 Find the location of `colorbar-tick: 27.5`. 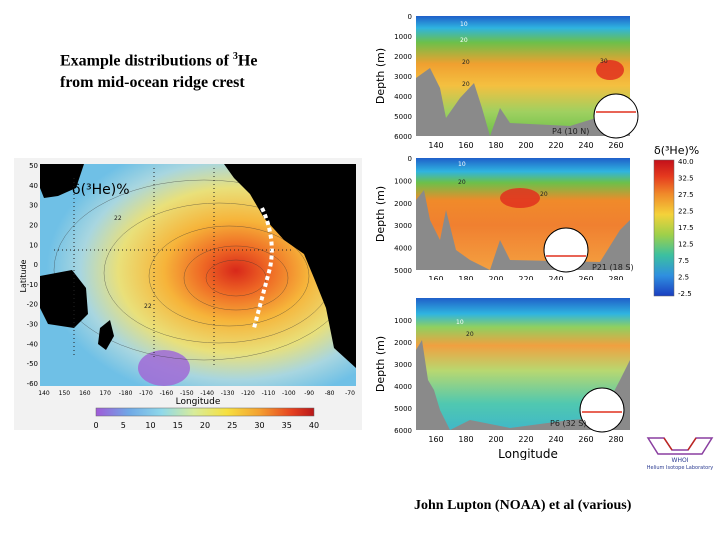

colorbar-tick: 27.5 is located at coordinates (686, 195).